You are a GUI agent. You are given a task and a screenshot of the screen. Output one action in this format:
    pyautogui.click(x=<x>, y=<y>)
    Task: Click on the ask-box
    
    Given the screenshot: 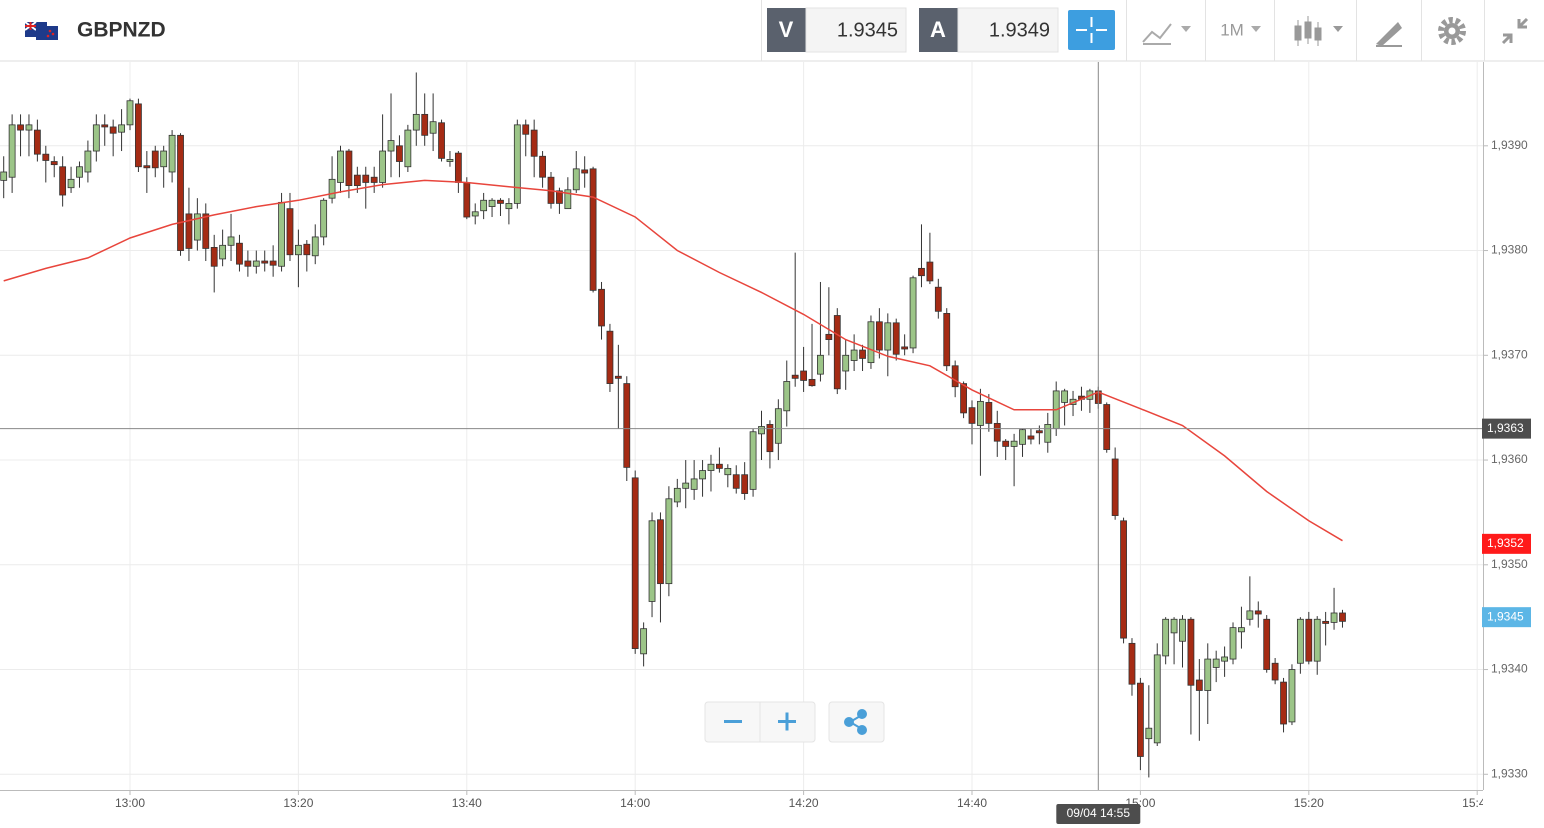 What is the action you would take?
    pyautogui.click(x=938, y=30)
    